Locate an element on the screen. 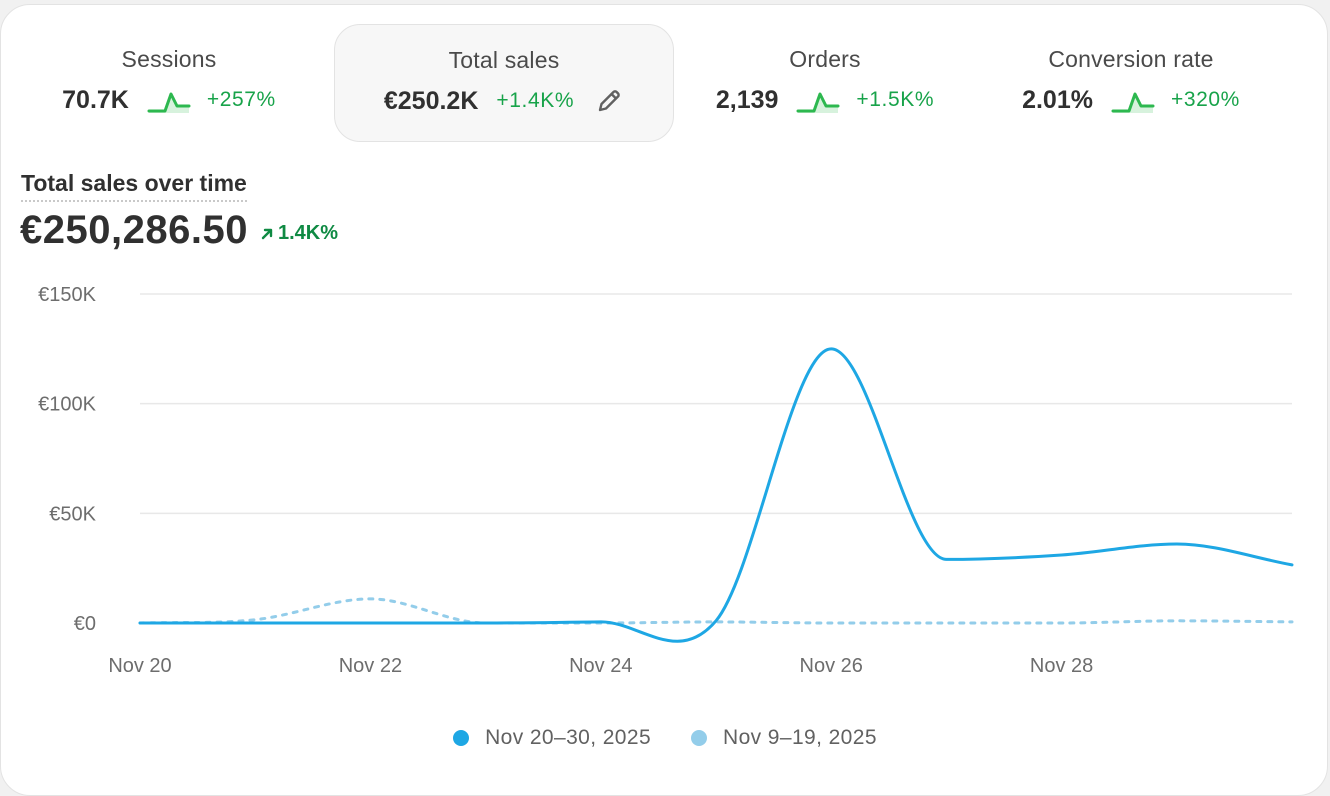  metric-value: 2,139 is located at coordinates (747, 100).